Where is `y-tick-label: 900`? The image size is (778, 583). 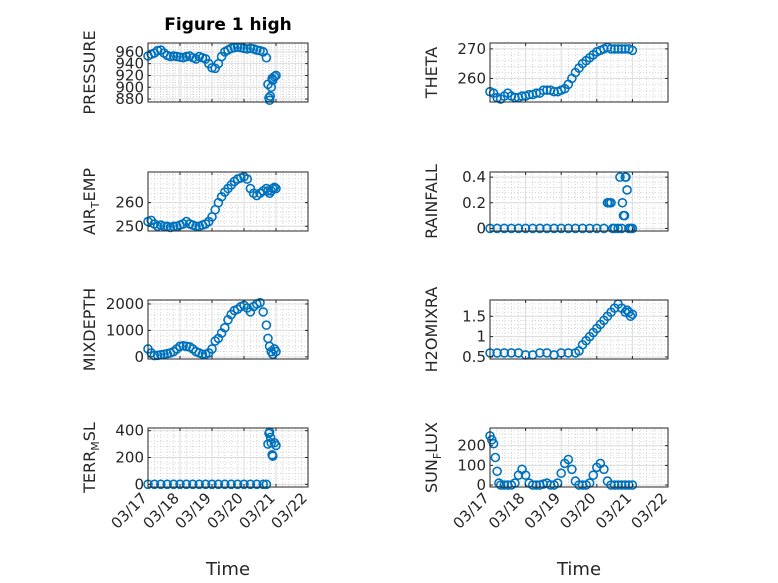
y-tick-label: 900 is located at coordinates (129, 87).